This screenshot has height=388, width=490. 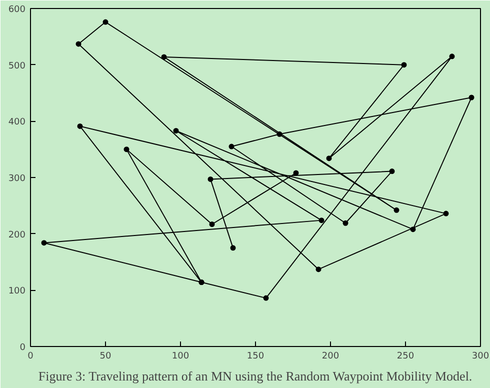 I want to click on caption: Figure 3: Traveling pattern of an MN using the Random Waypoint Mobility Model., so click(x=255, y=376).